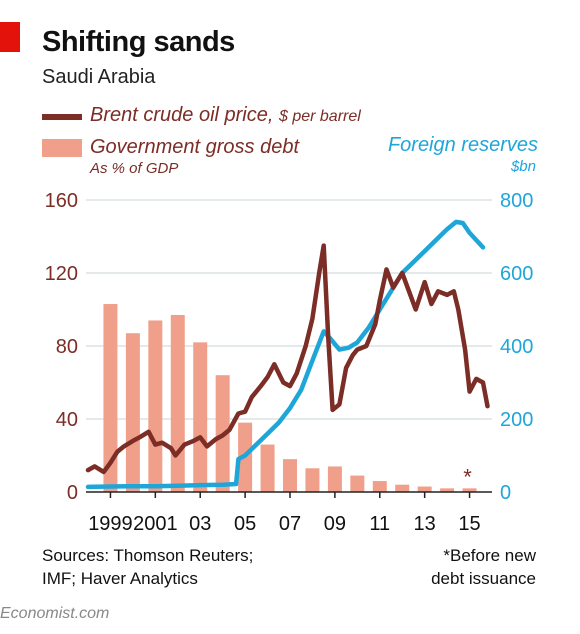  Describe the element at coordinates (505, 493) in the screenshot. I see `y-right-tick-label: 0` at that location.